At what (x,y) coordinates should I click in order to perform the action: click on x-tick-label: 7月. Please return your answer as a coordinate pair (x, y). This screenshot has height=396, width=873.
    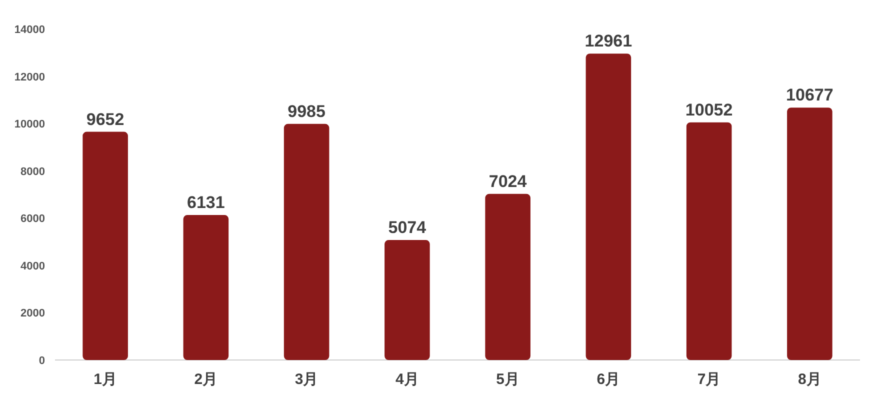
    Looking at the image, I should click on (709, 379).